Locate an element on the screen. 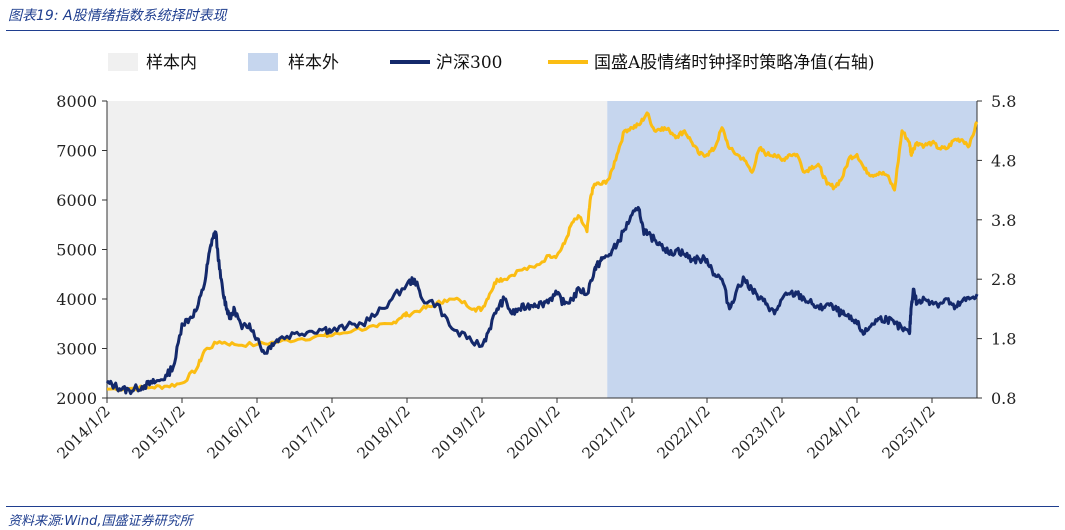 The image size is (1065, 530). x-tick-label: 2023/1/2 is located at coordinates (758, 432).